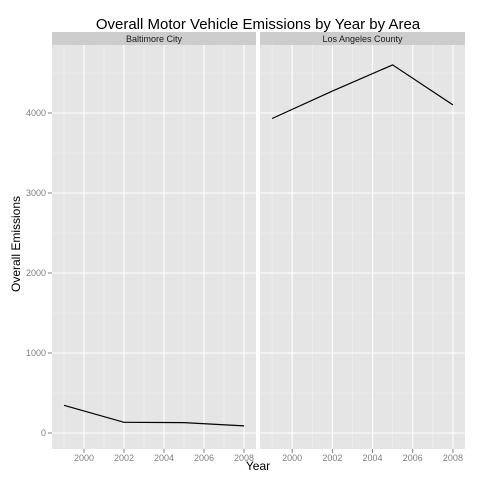  What do you see at coordinates (36, 113) in the screenshot?
I see `y-tick-label: 4000` at bounding box center [36, 113].